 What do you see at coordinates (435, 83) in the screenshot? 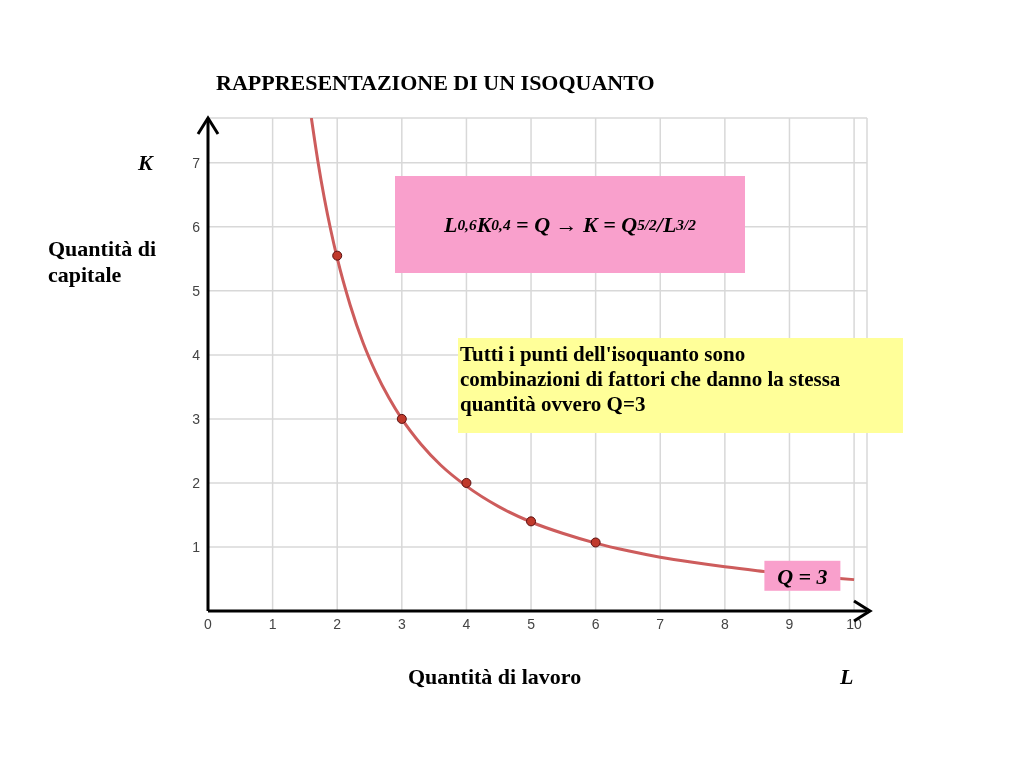
I see `chart-title: RAPPRESENTAZIONE DI UN ISOQUANTO` at bounding box center [435, 83].